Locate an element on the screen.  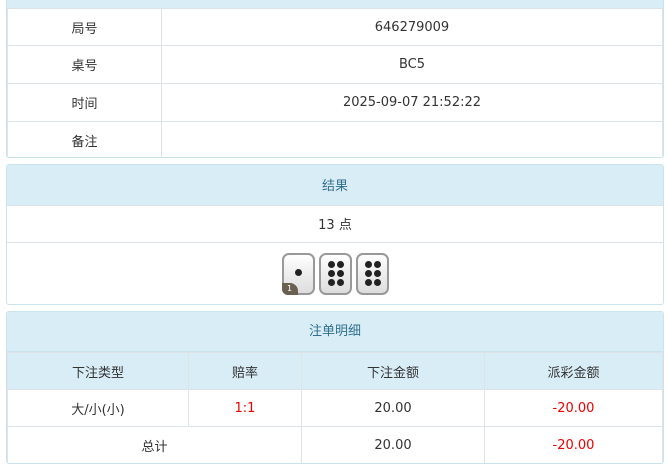
table-row: 大/小(小) 1:1 20.00 -20.00 is located at coordinates (335, 408).